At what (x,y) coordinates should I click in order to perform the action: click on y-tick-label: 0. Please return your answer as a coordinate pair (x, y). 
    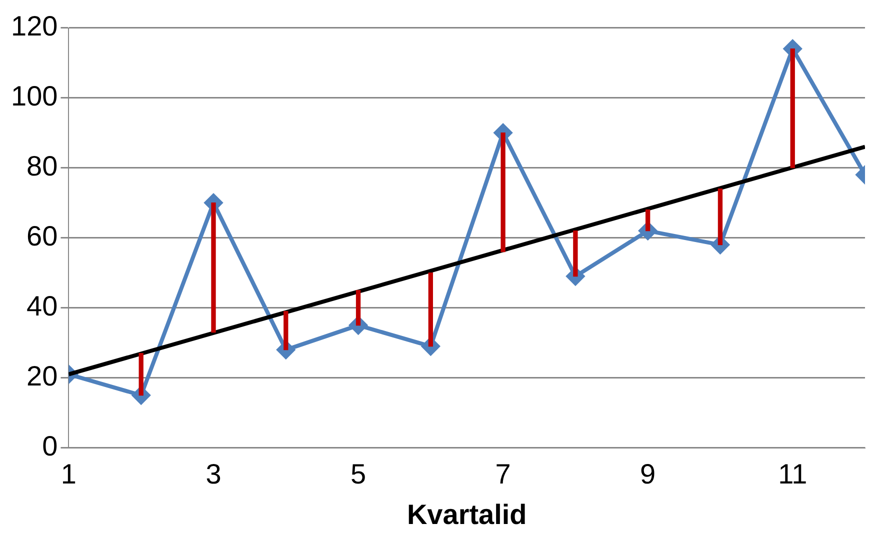
    Looking at the image, I should click on (50, 446).